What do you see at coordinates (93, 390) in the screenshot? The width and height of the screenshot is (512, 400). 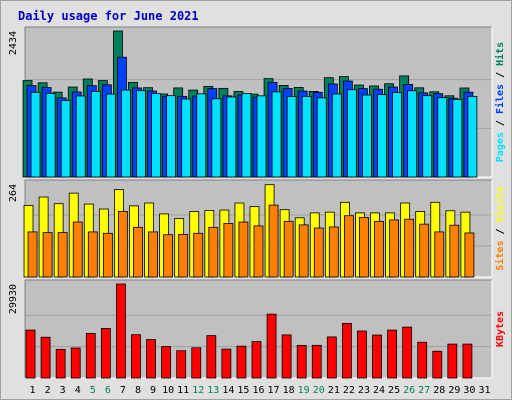 I see `x-tick-day-5: 5` at bounding box center [93, 390].